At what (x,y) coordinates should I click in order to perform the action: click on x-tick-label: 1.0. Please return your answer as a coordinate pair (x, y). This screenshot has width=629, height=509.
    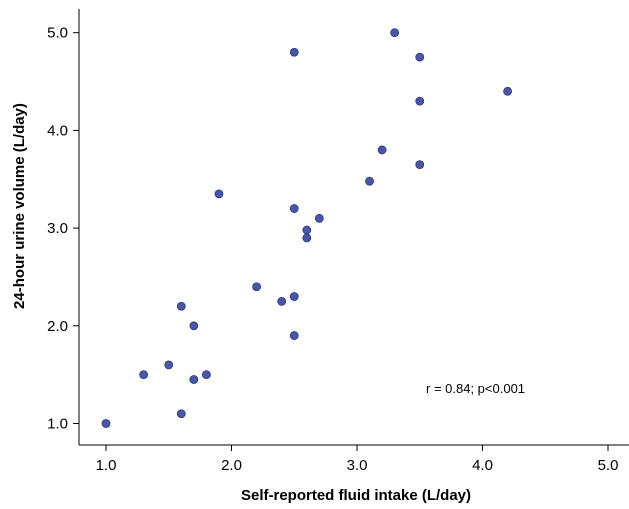
    Looking at the image, I should click on (106, 465).